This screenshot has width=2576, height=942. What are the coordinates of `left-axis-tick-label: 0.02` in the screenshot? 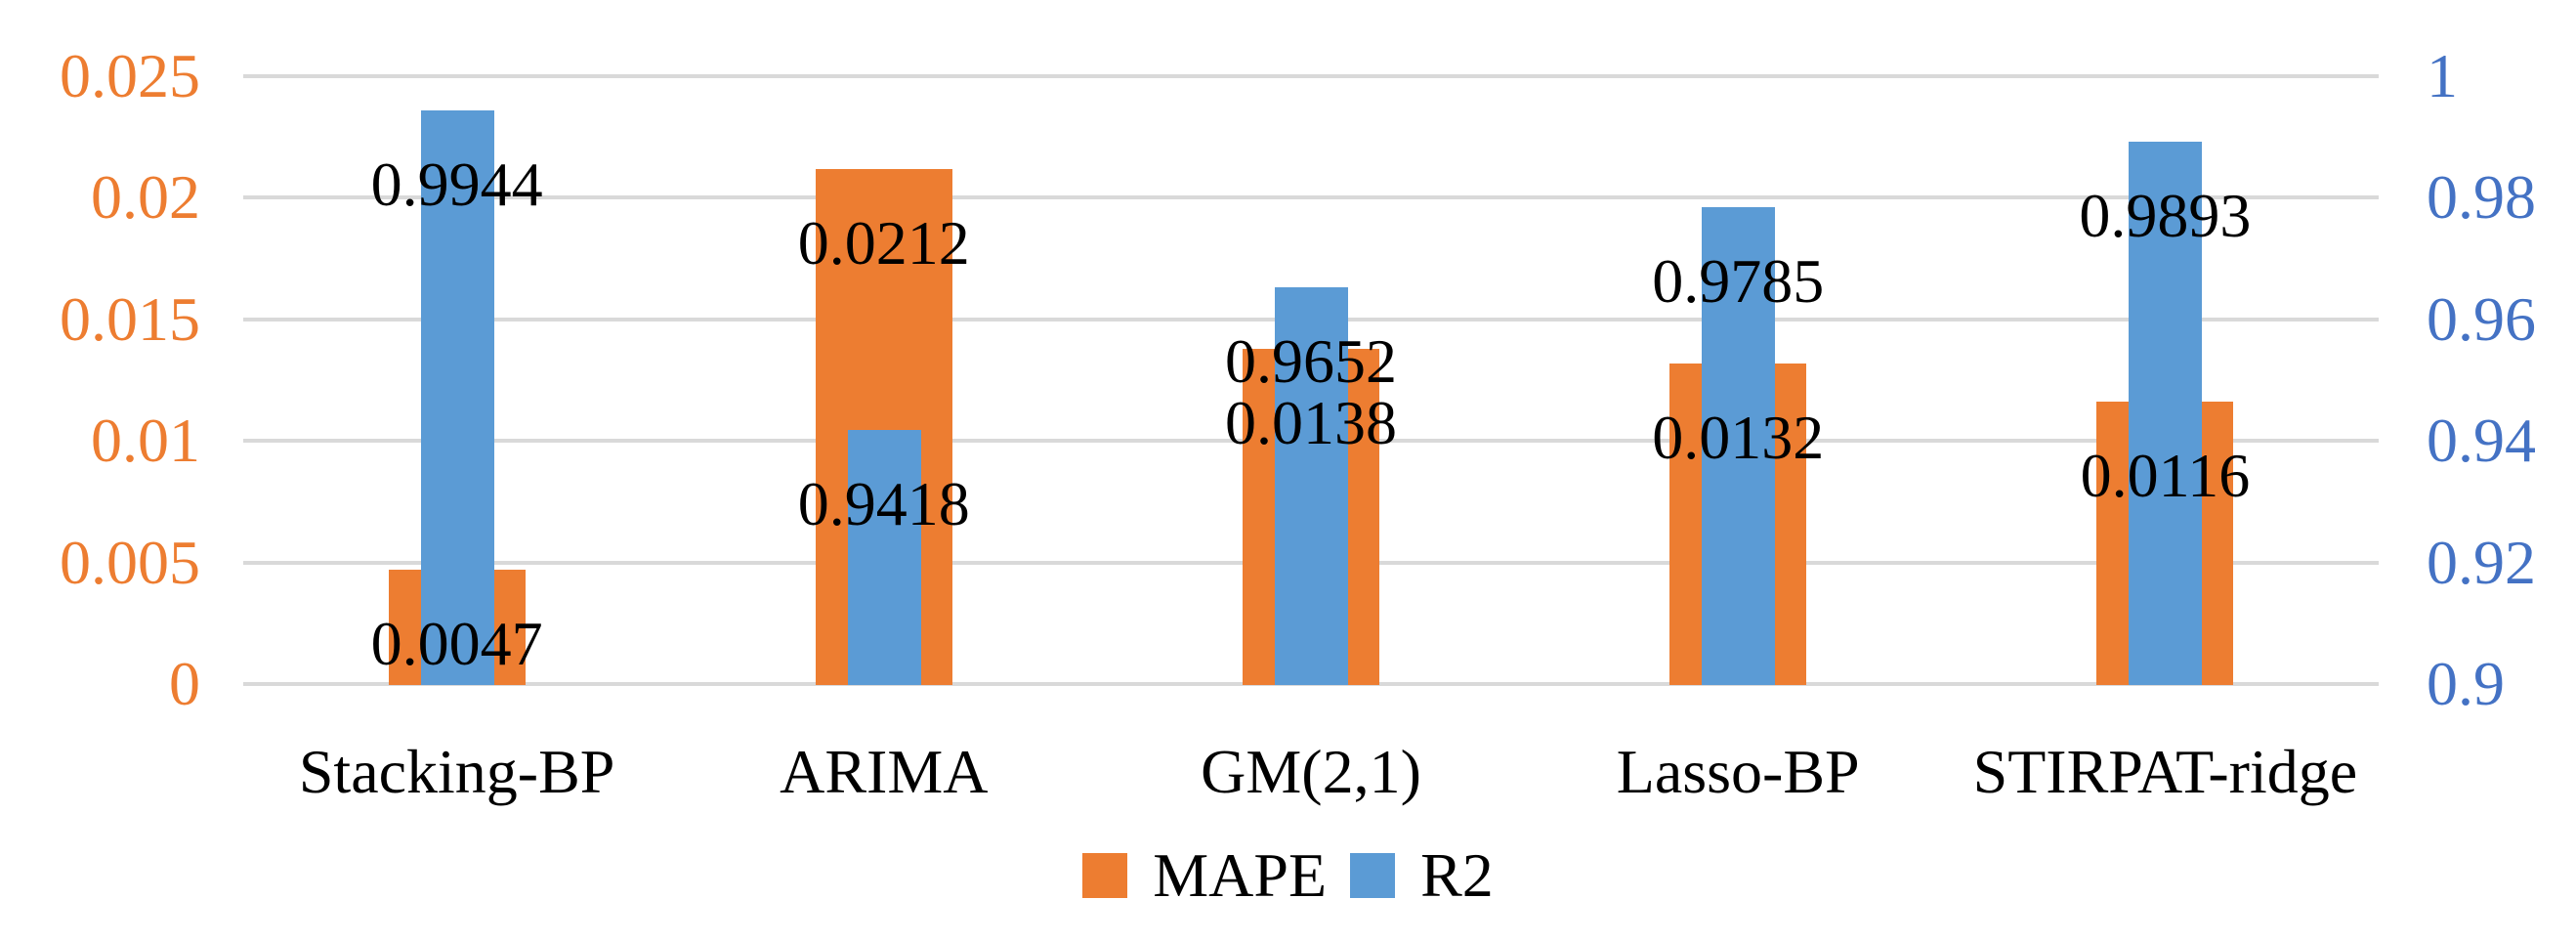 It's located at (145, 197).